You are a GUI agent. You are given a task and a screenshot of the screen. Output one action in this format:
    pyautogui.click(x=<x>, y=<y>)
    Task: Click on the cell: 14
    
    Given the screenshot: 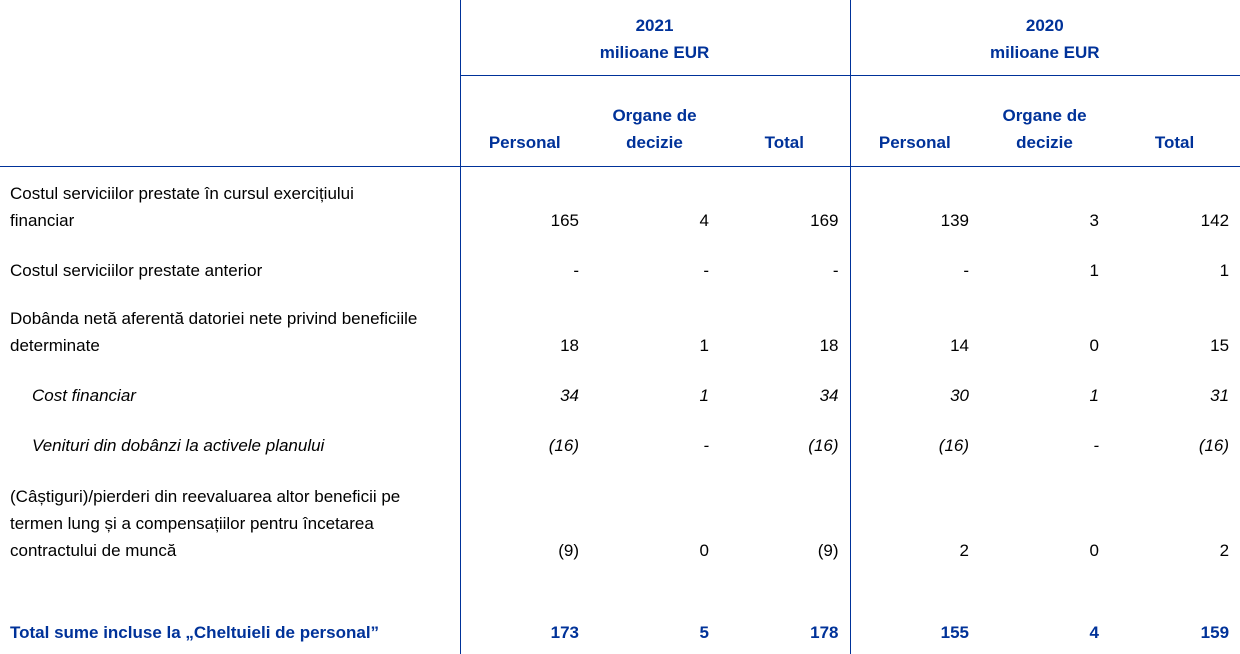 What is the action you would take?
    pyautogui.click(x=915, y=329)
    